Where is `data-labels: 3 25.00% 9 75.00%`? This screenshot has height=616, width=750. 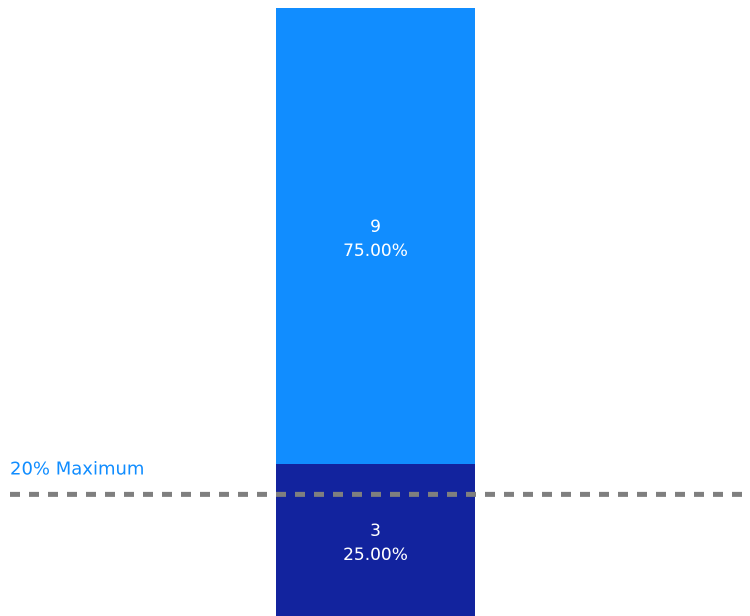 data-labels: 3 25.00% 9 75.00% is located at coordinates (375, 391).